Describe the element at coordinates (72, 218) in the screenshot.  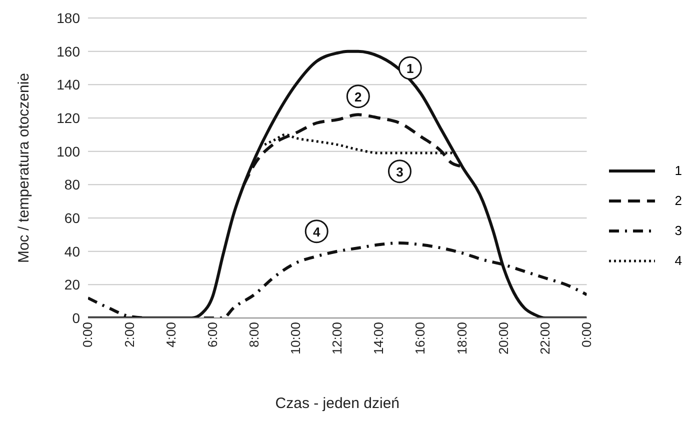
I see `y-tick-label: 60` at that location.